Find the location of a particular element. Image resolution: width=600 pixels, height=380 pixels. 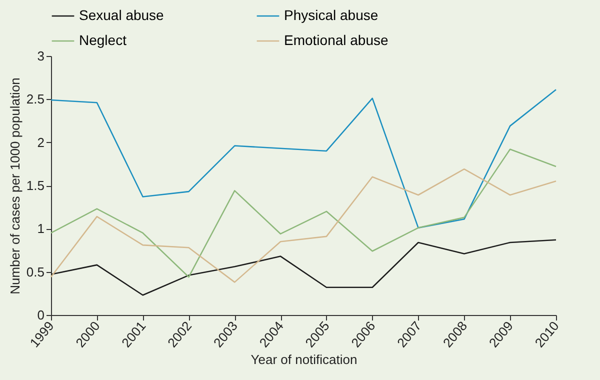

y-tick-label: 3 is located at coordinates (40, 56).